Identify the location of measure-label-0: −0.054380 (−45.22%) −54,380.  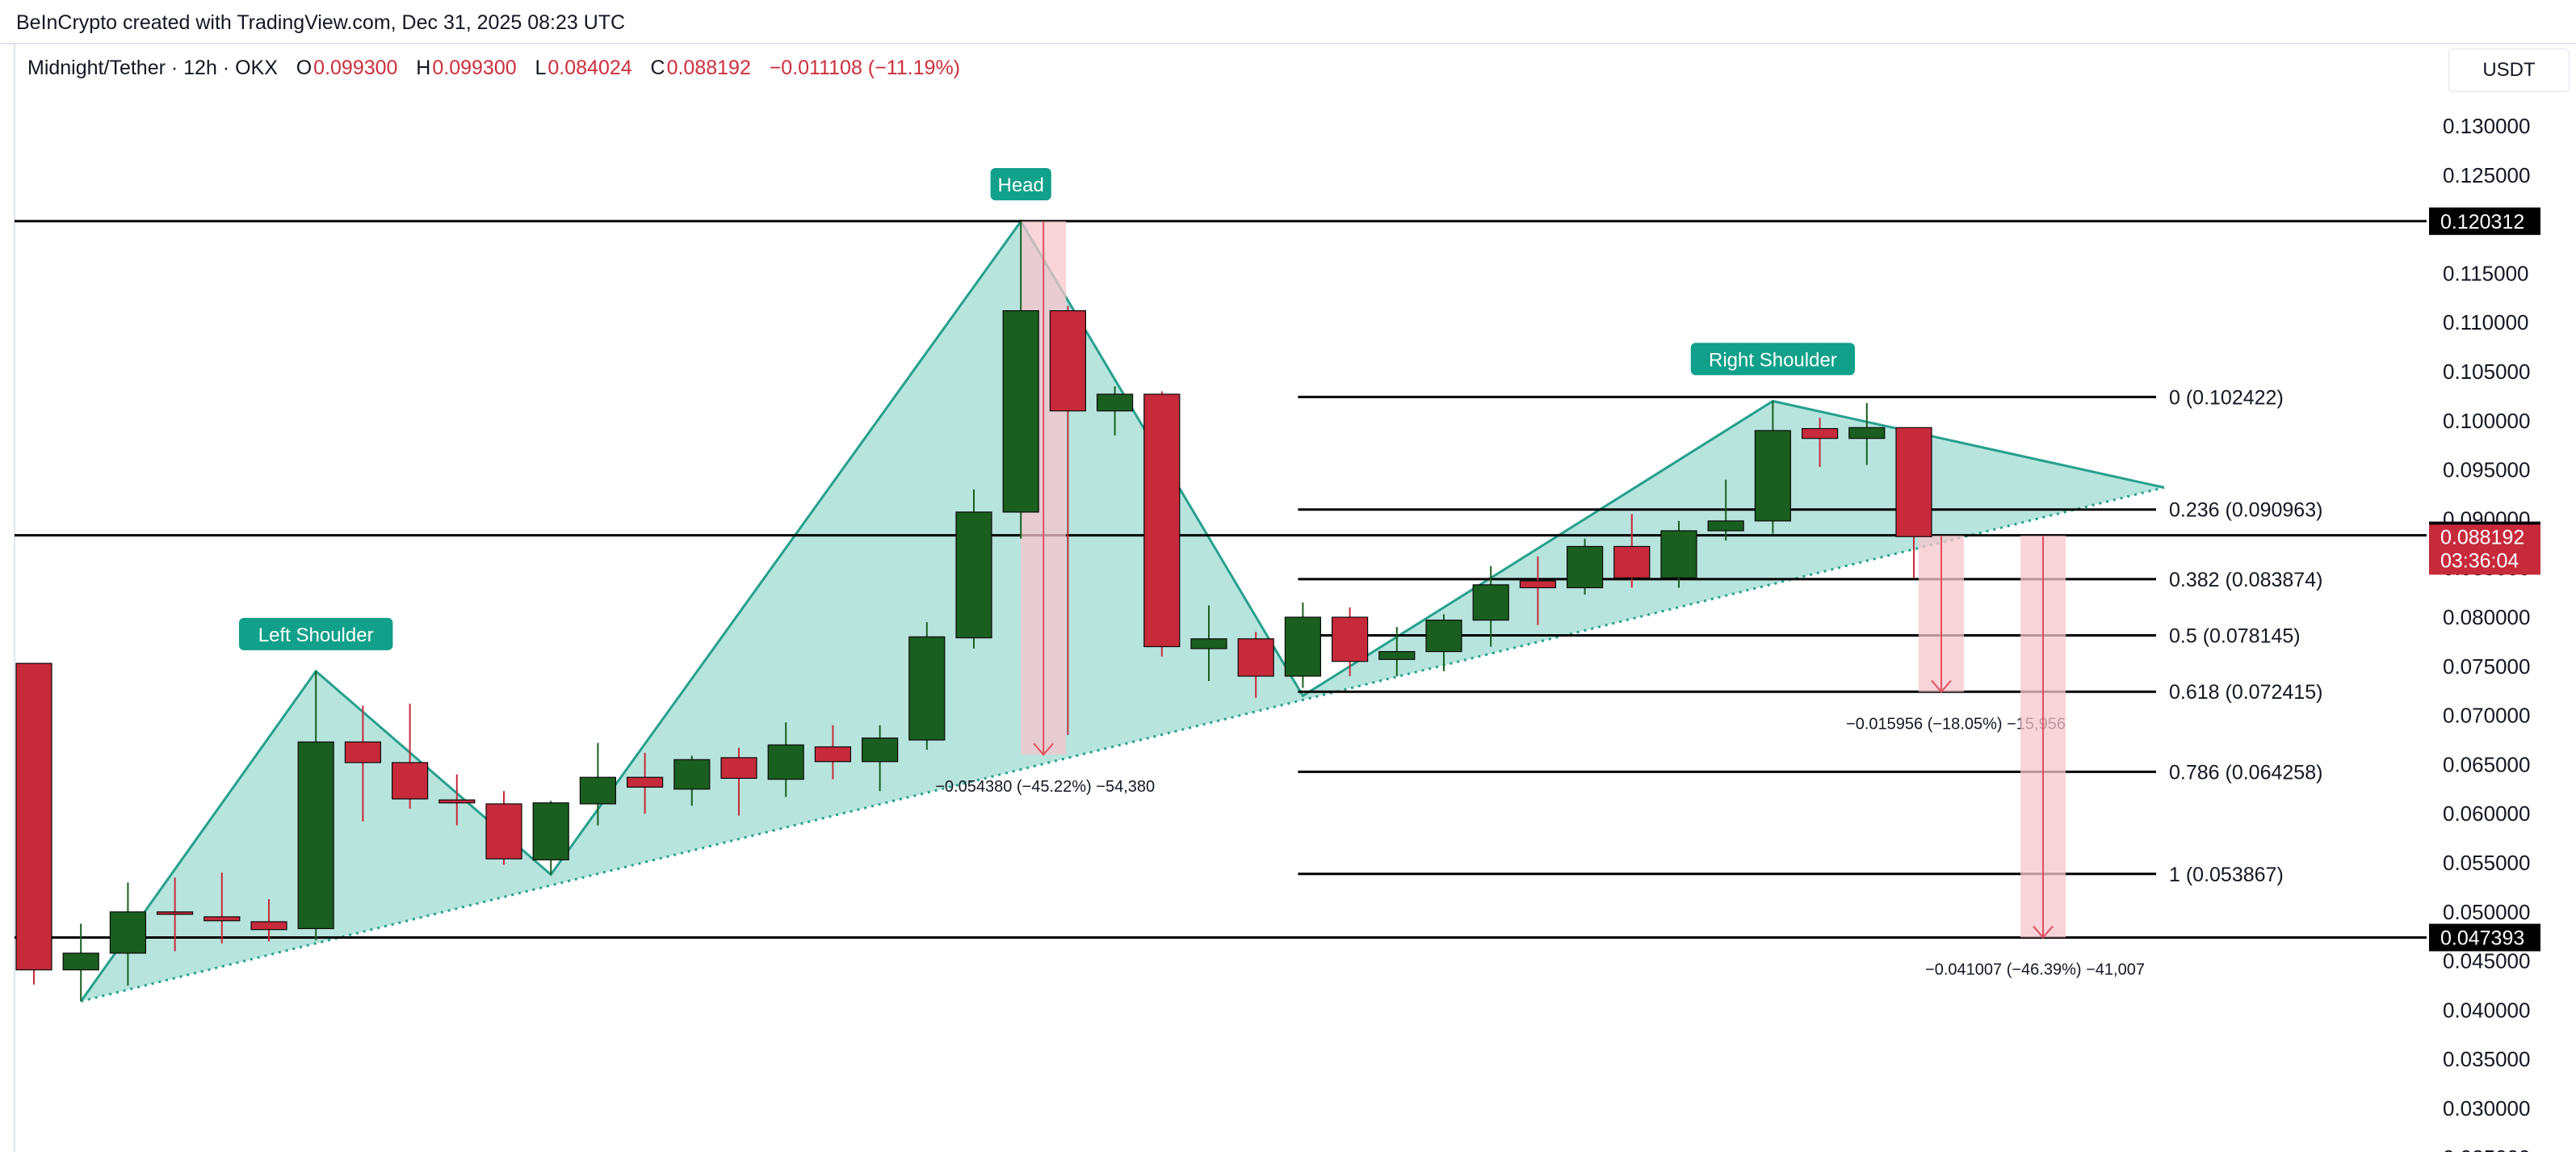
(1045, 787).